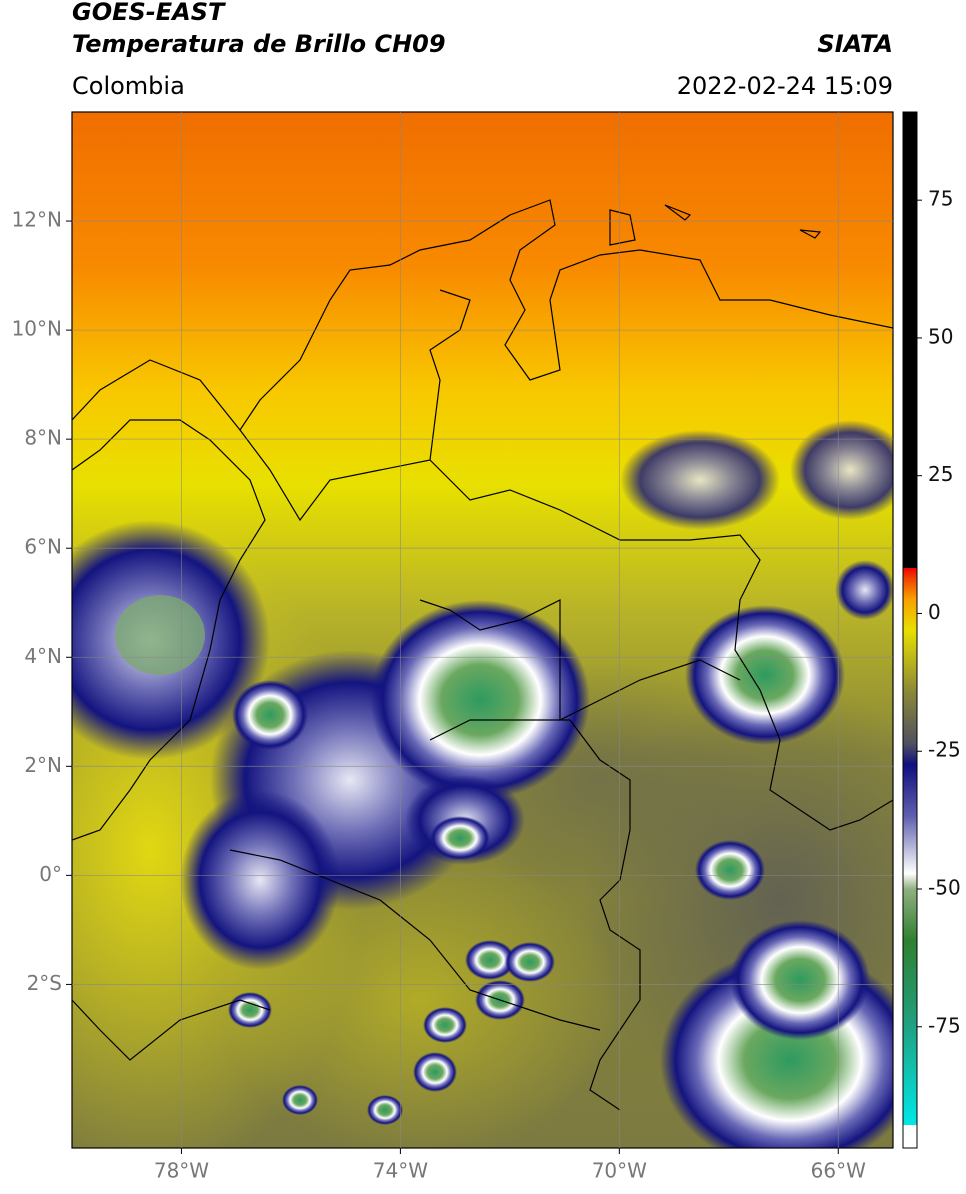 The image size is (966, 1194). What do you see at coordinates (940, 474) in the screenshot?
I see `colorbar-tick-label: 25` at bounding box center [940, 474].